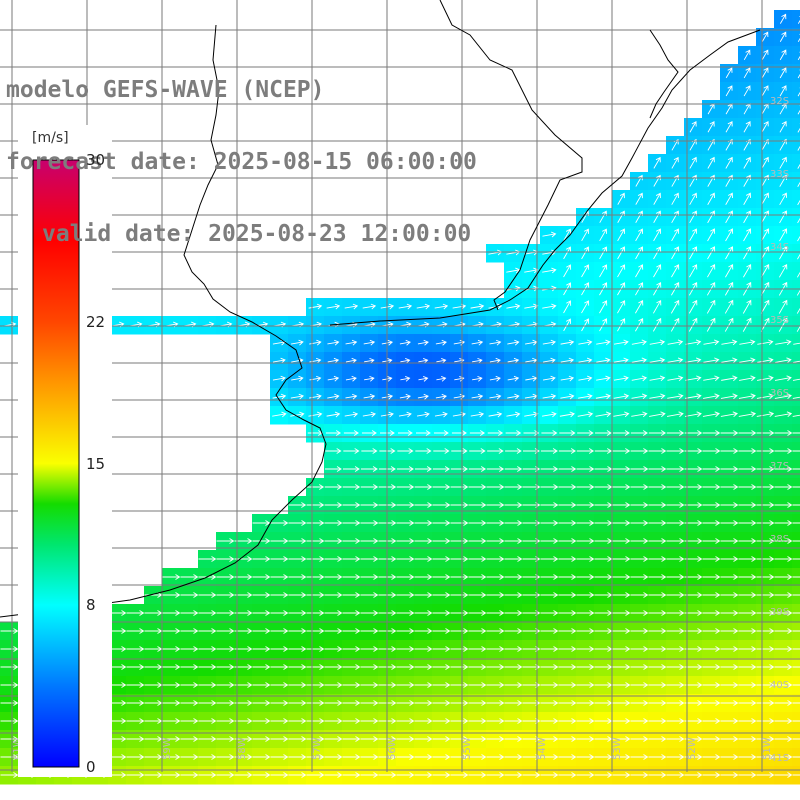  What do you see at coordinates (91, 605) in the screenshot?
I see `colorbar-tick-label: 8` at bounding box center [91, 605].